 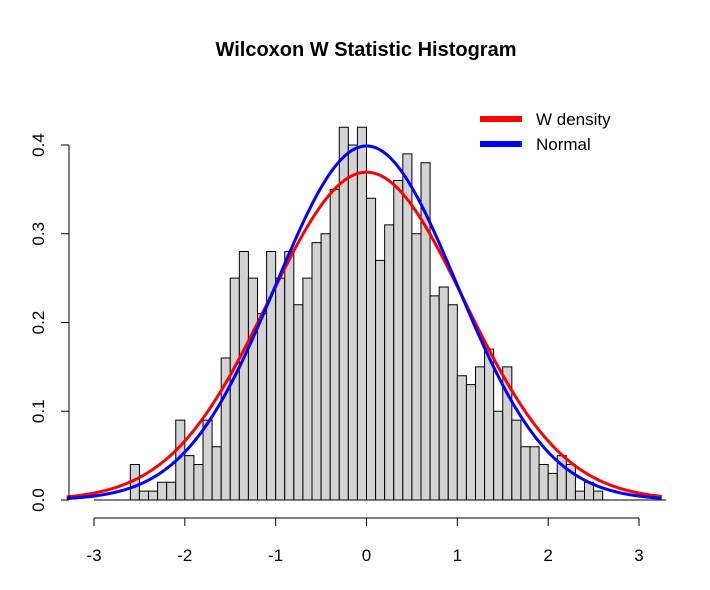 What do you see at coordinates (38, 411) in the screenshot?
I see `y-tick-label: 0.1` at bounding box center [38, 411].